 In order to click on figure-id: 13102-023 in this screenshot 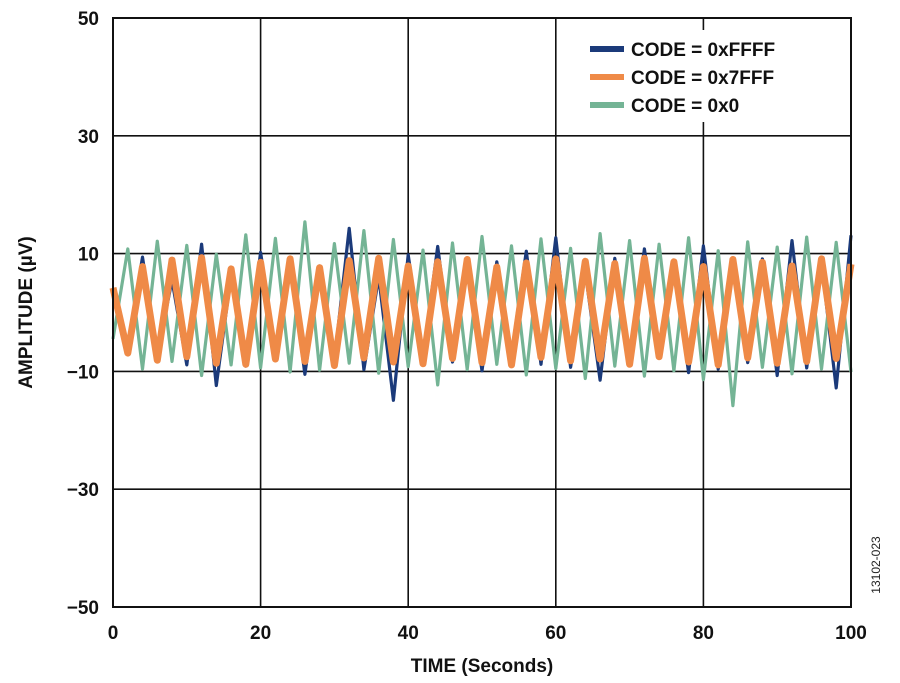, I will do `click(876, 565)`.